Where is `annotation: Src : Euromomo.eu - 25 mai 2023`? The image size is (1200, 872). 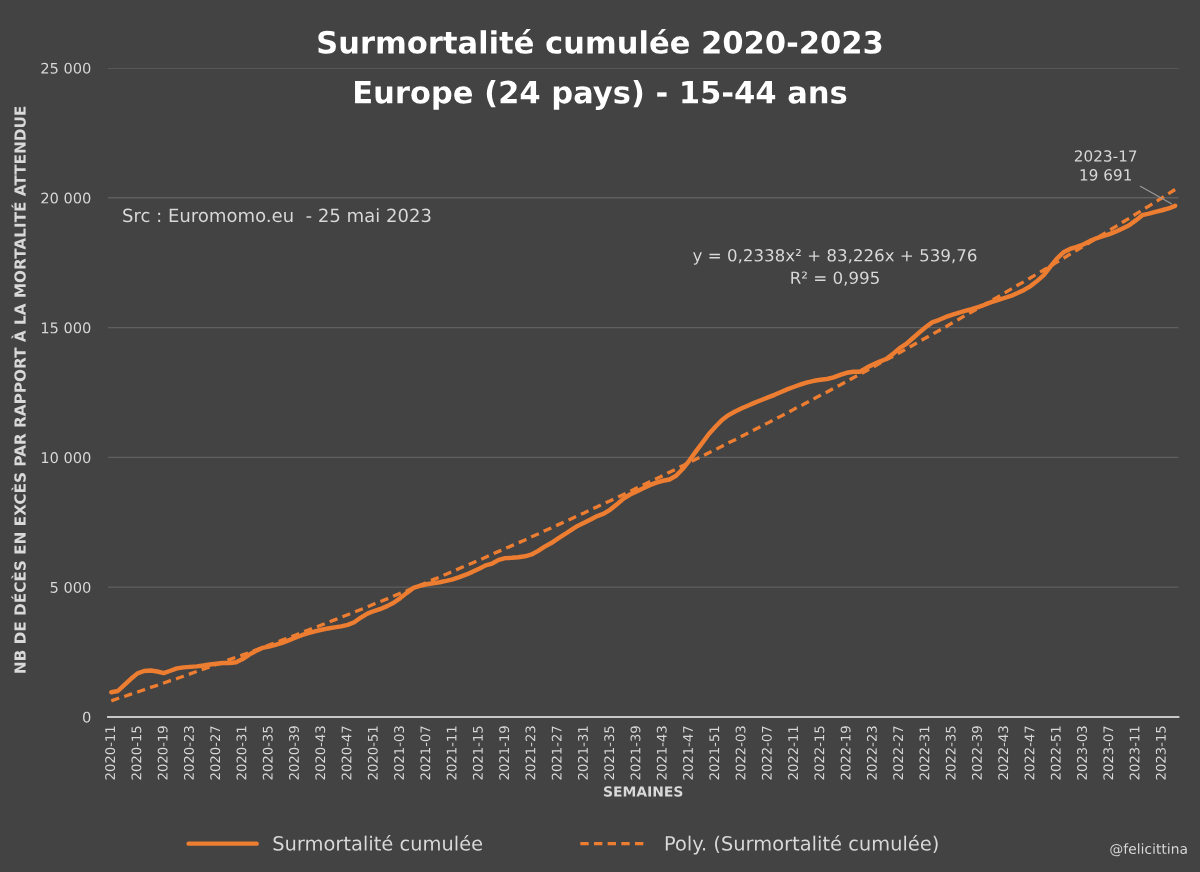 annotation: Src : Euromomo.eu - 25 mai 2023 is located at coordinates (277, 215).